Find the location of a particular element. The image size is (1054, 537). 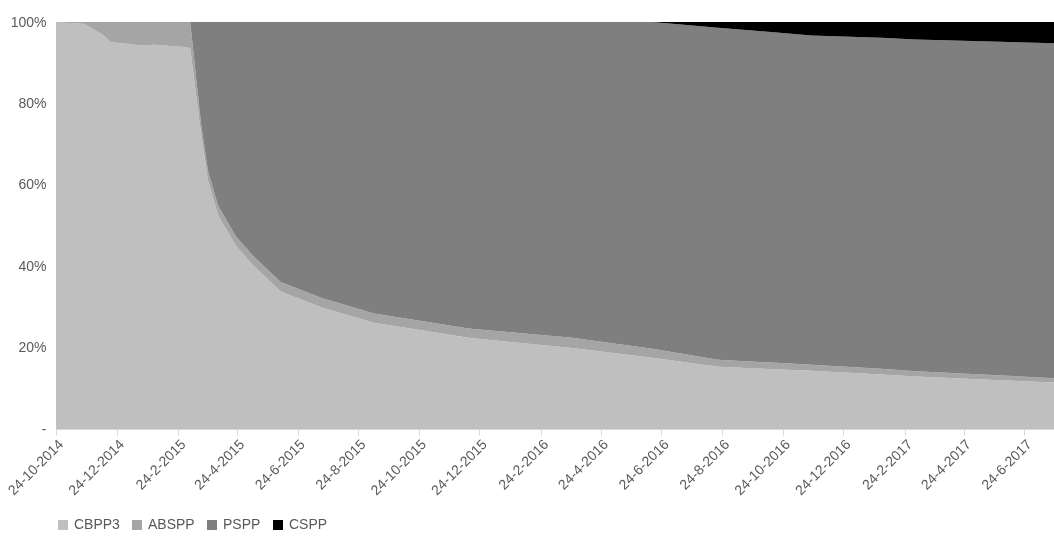

legend-label: CBPP3 is located at coordinates (97, 524).